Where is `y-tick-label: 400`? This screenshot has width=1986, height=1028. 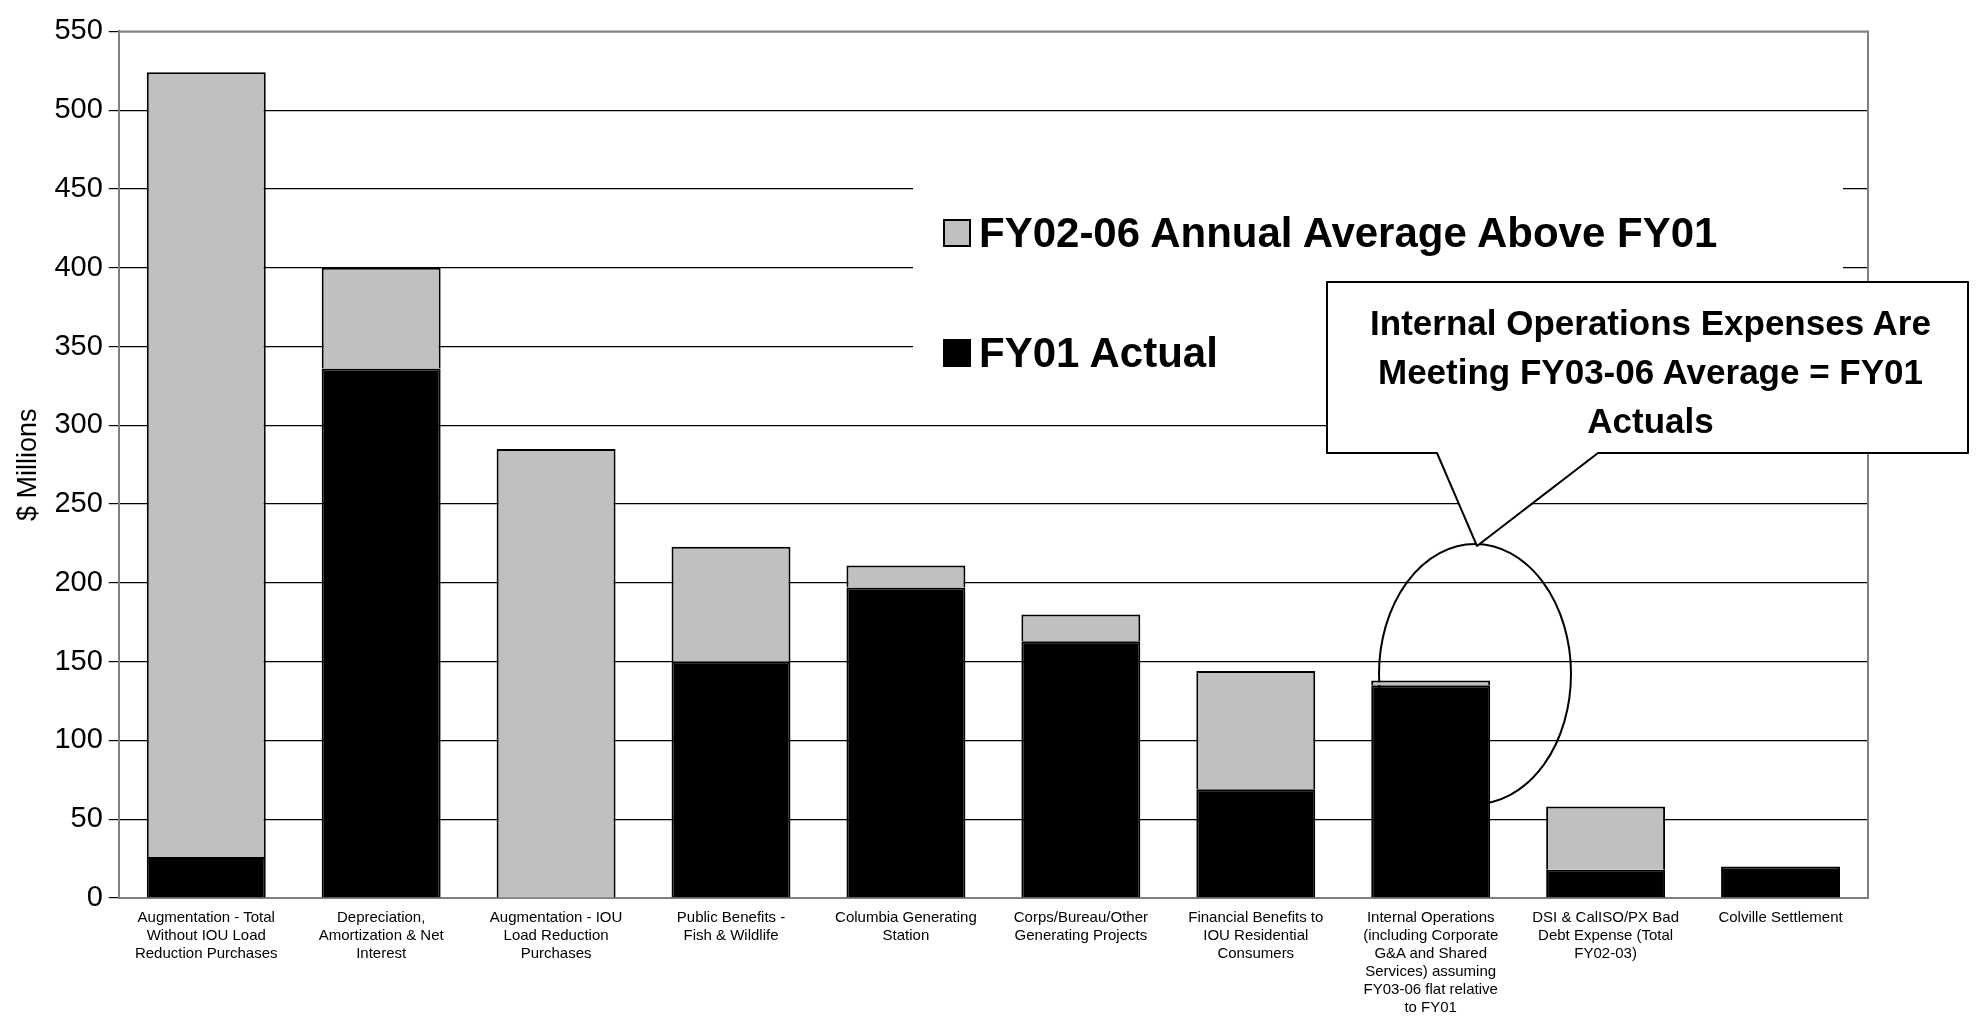 y-tick-label: 400 is located at coordinates (78, 265).